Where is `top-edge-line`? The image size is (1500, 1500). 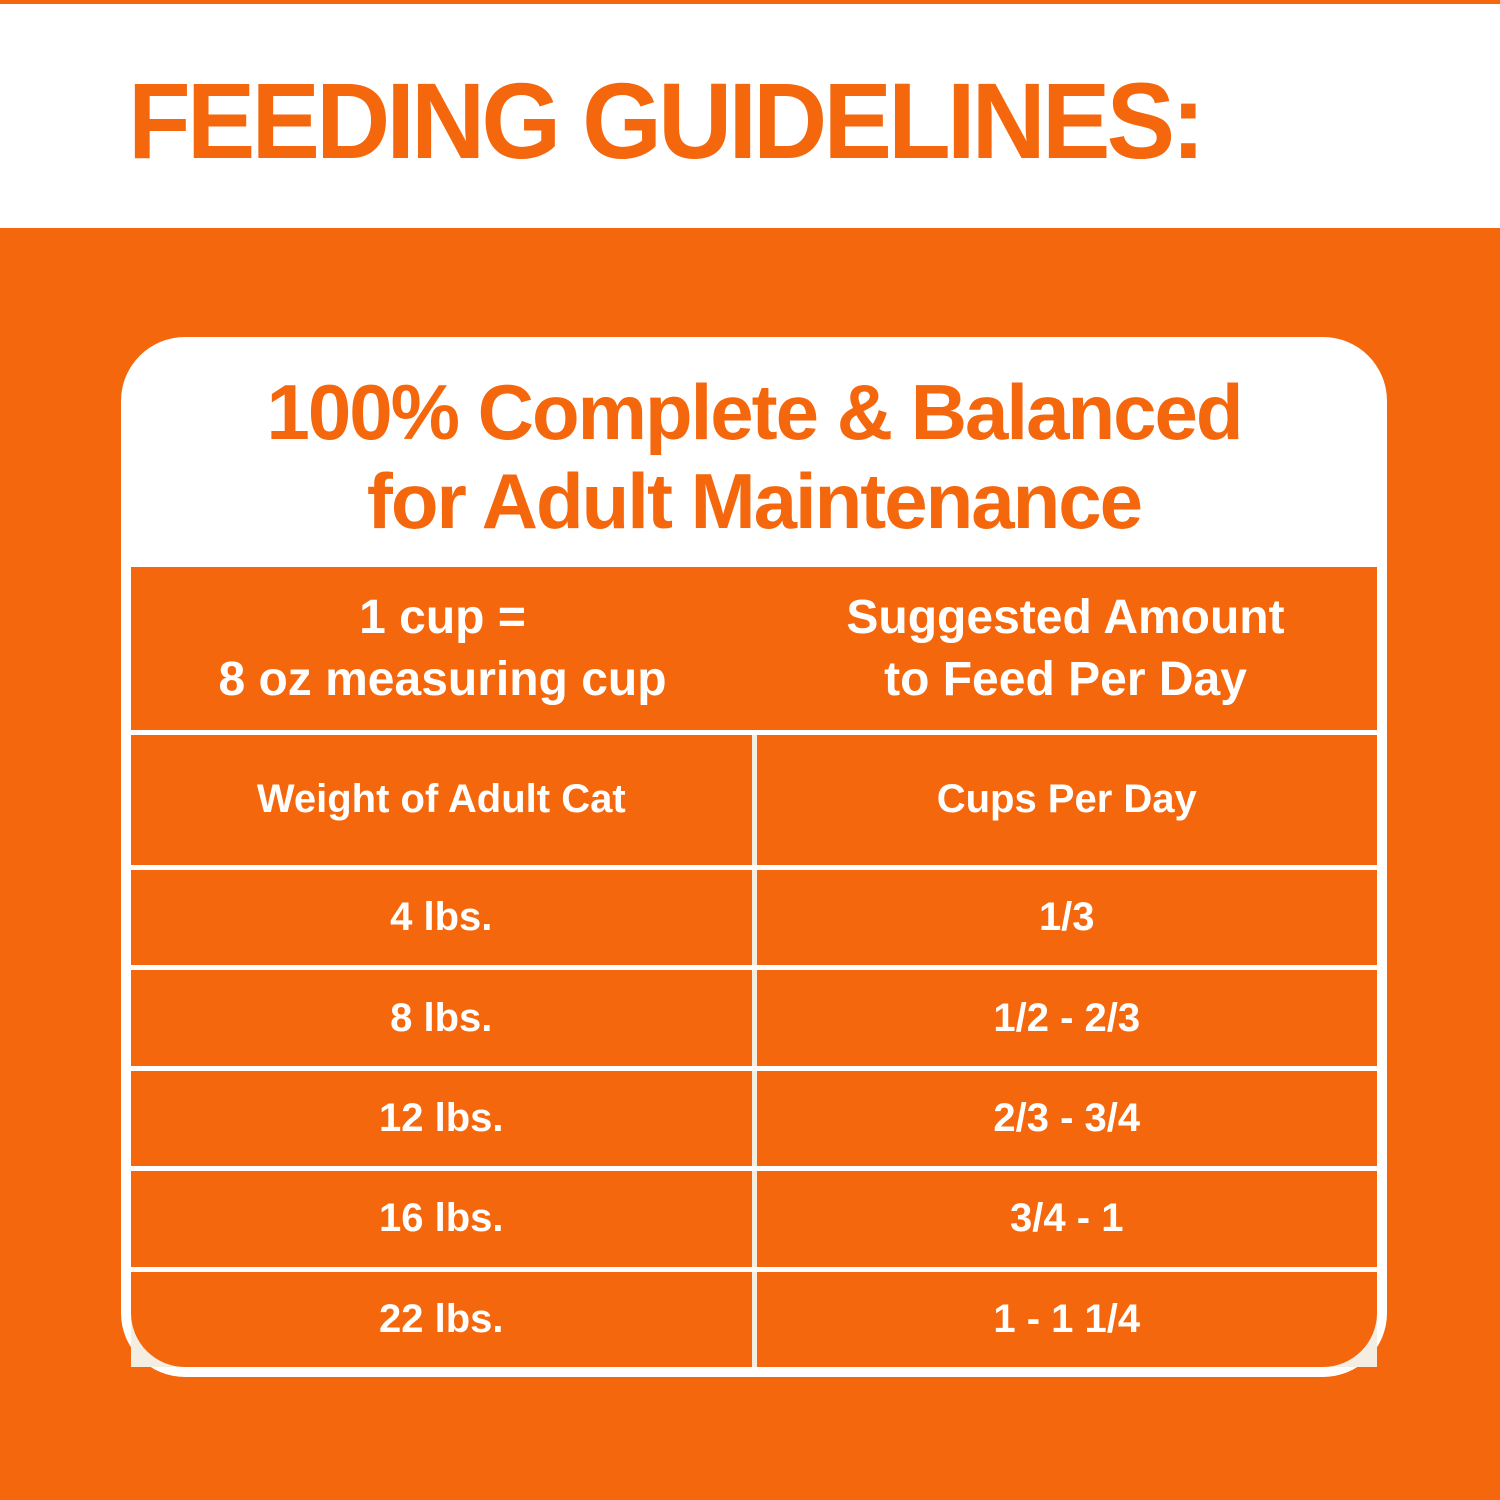
top-edge-line is located at coordinates (750, 2).